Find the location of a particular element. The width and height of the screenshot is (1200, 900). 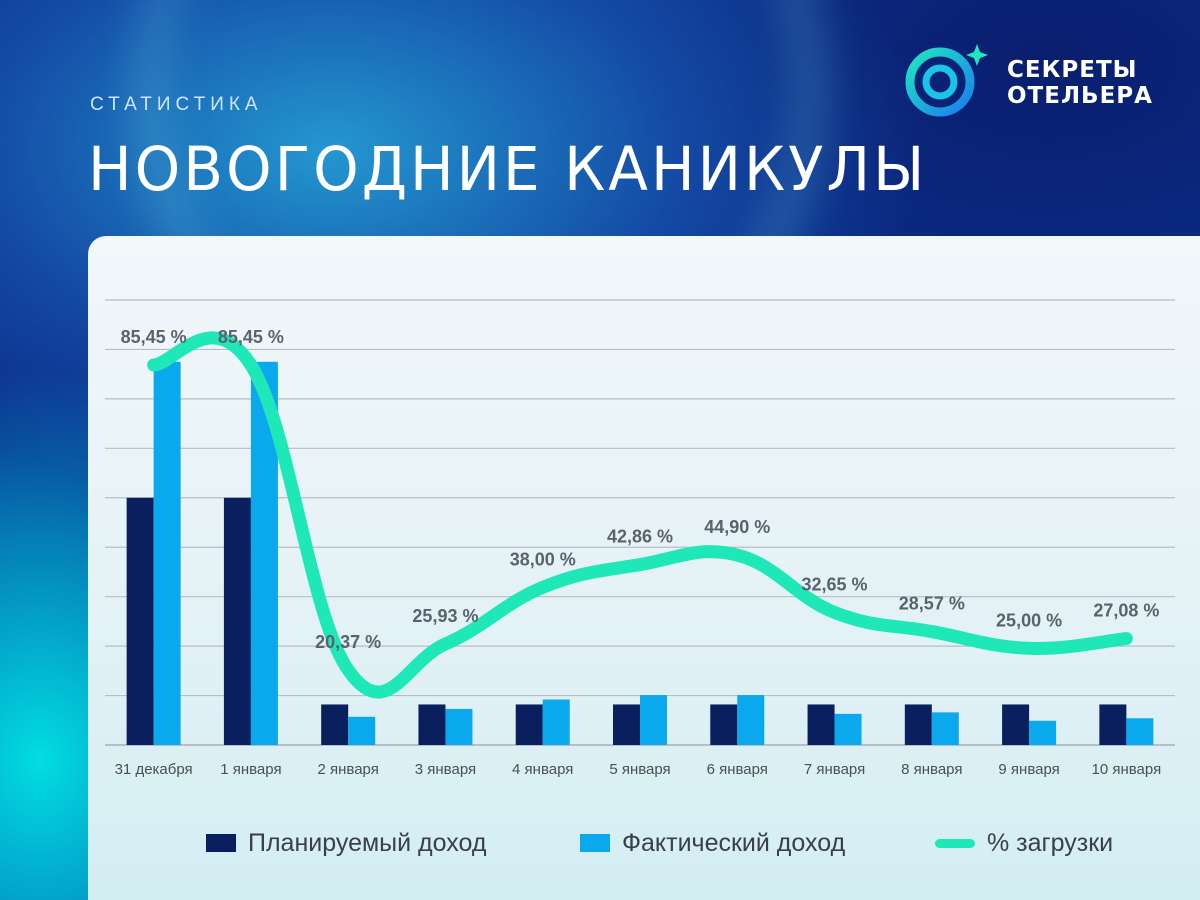

data-label: 42,86 % is located at coordinates (640, 537).